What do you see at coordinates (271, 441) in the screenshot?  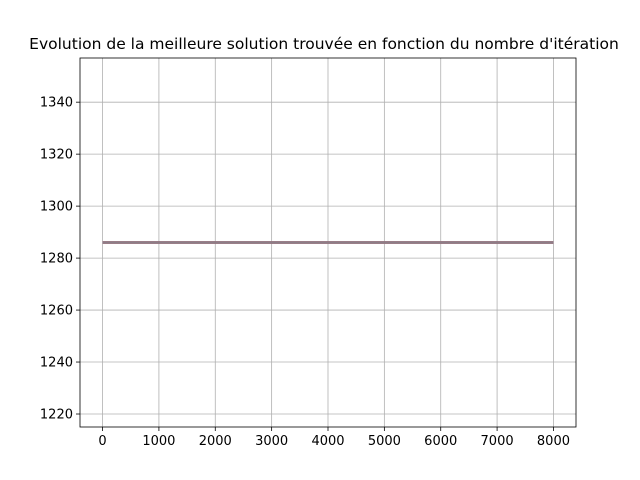 I see `x-tick-label: 3000` at bounding box center [271, 441].